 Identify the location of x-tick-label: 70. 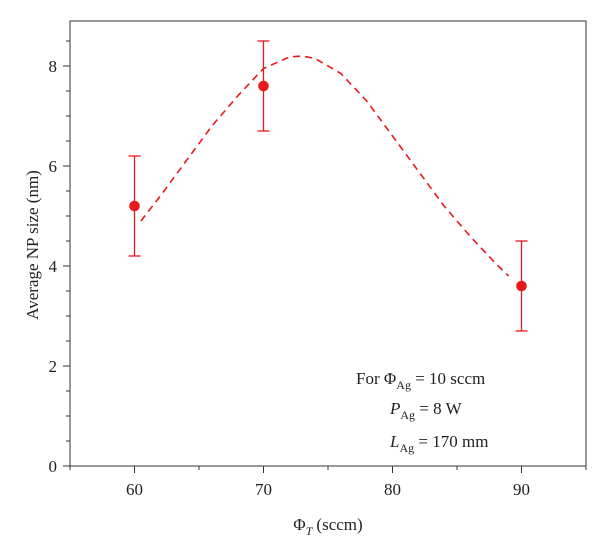
(263, 489).